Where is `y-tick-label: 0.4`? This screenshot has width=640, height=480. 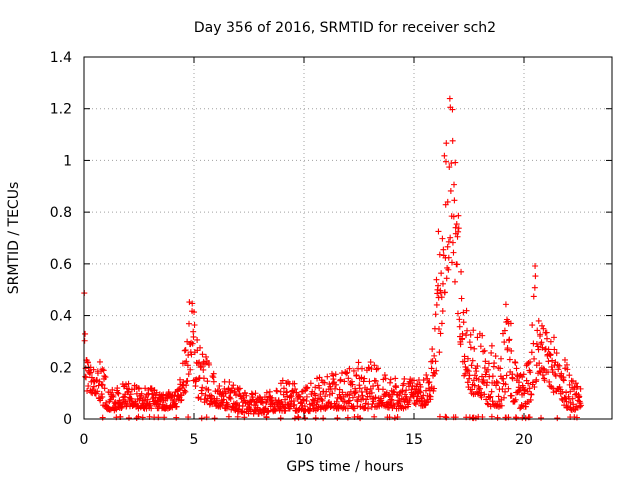 y-tick-label: 0.4 is located at coordinates (61, 317).